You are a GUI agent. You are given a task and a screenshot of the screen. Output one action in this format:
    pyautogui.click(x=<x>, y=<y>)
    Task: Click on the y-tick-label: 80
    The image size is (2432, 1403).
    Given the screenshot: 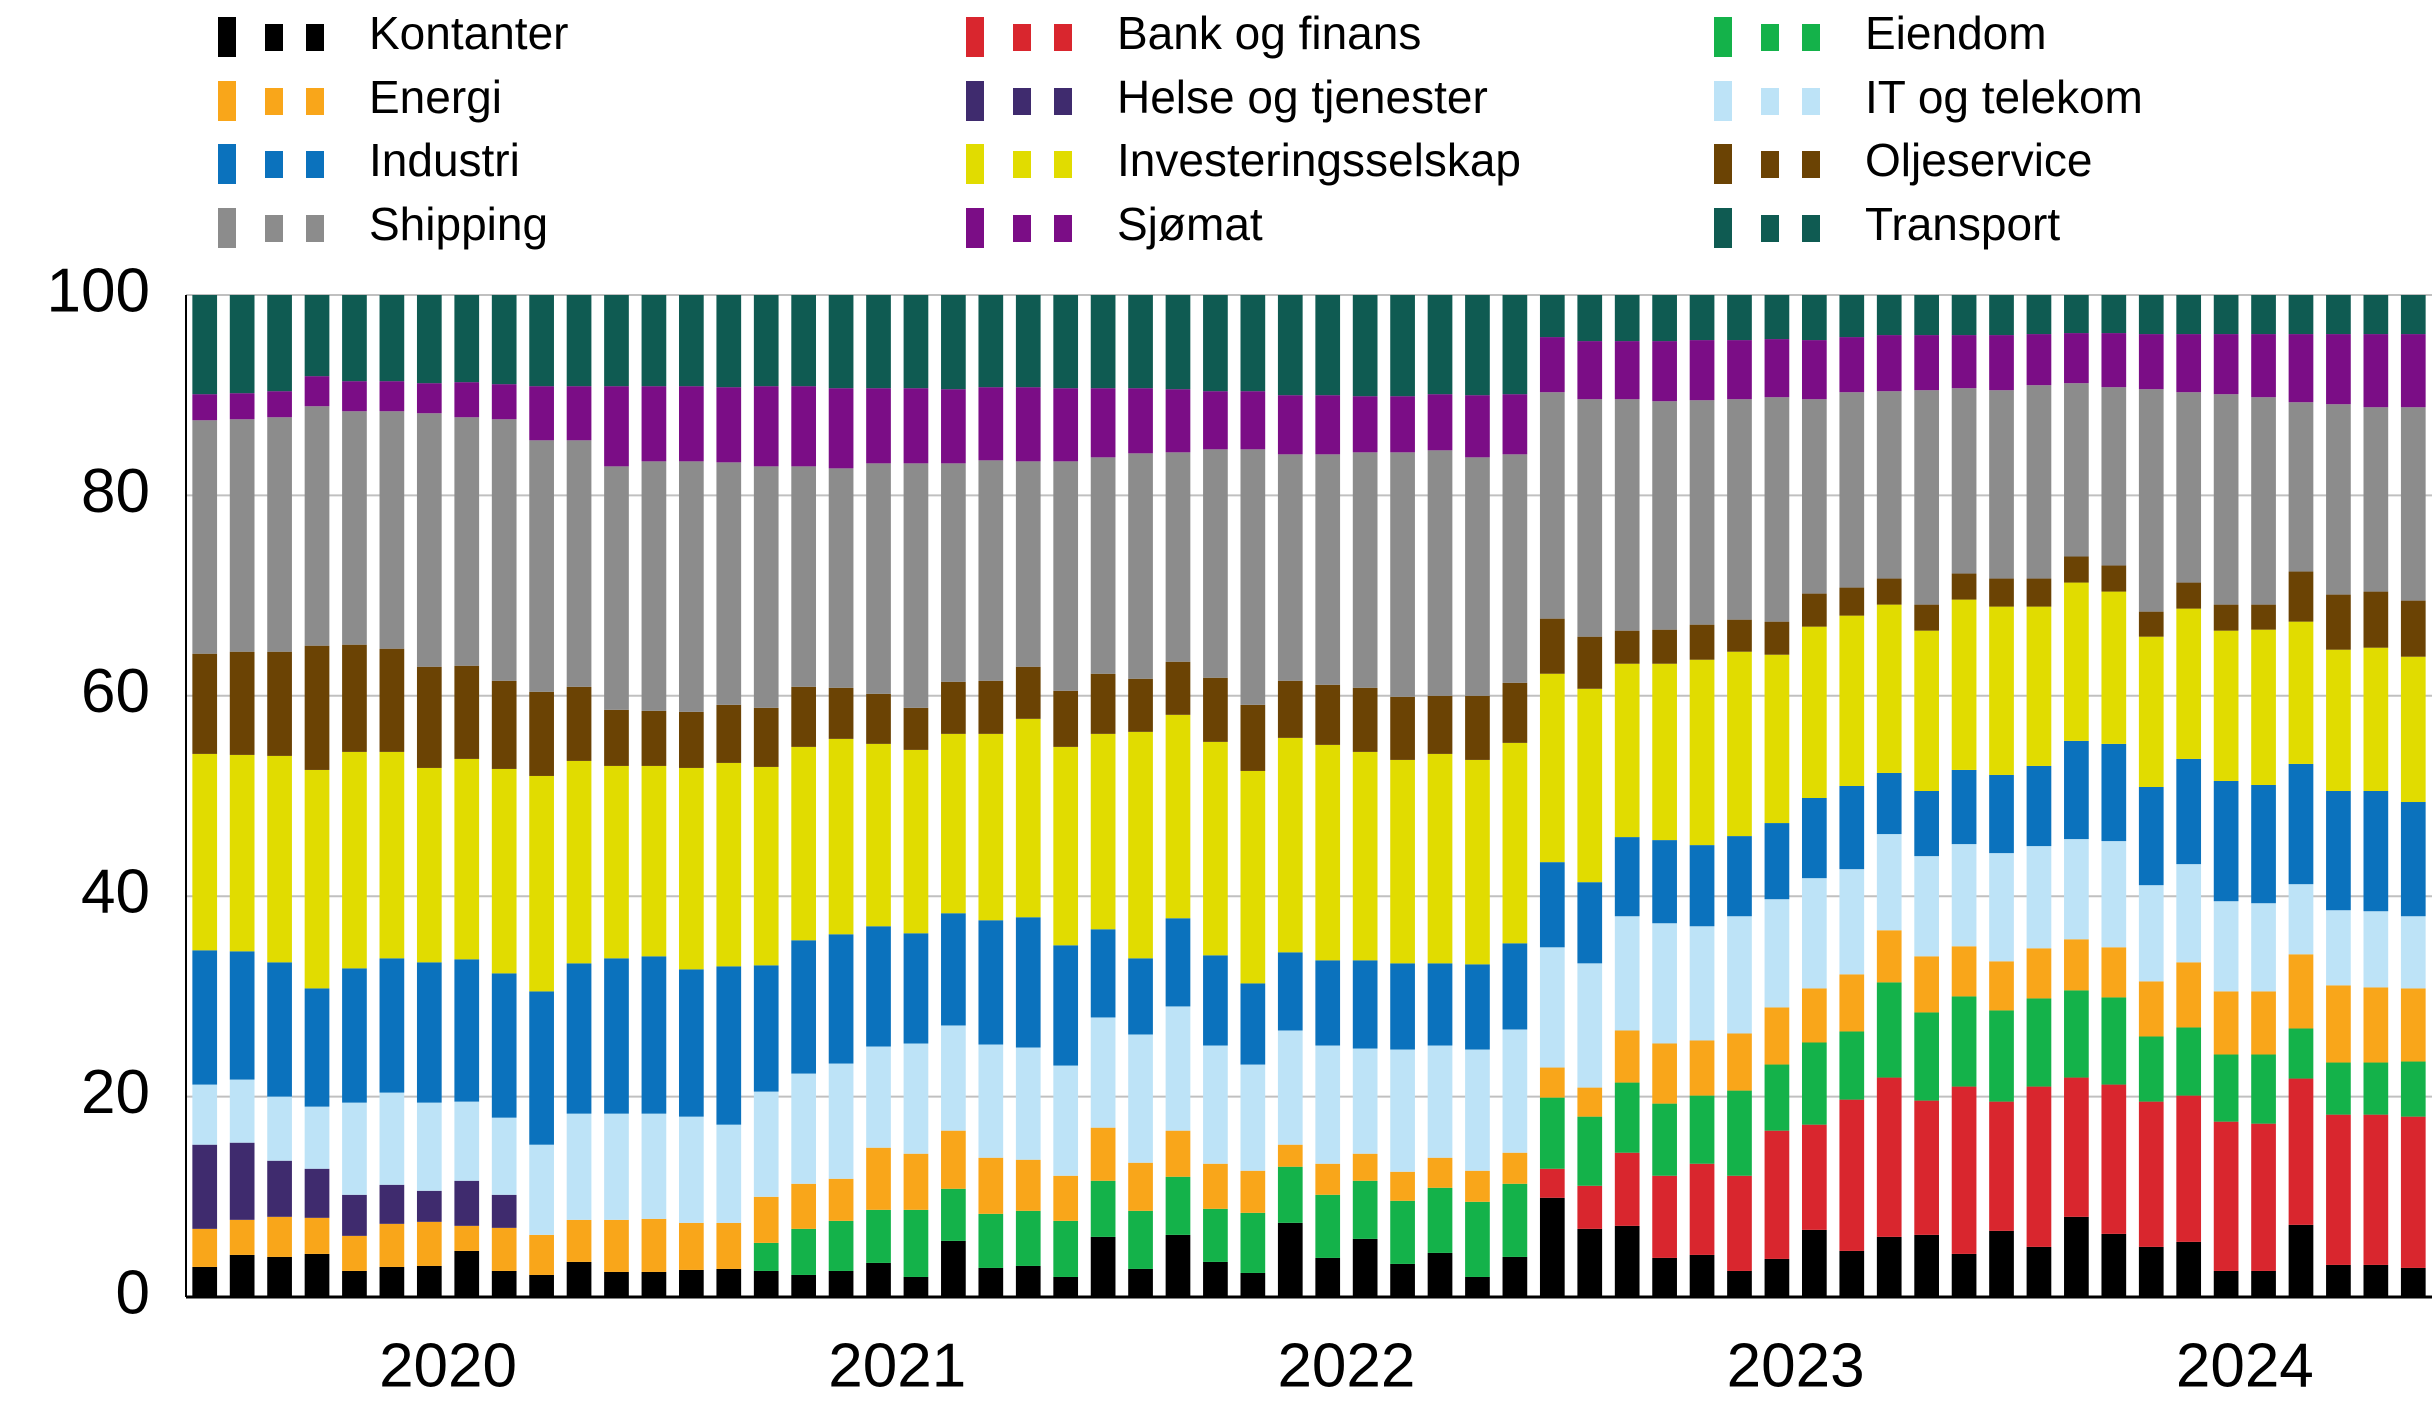 What is the action you would take?
    pyautogui.click(x=115, y=491)
    